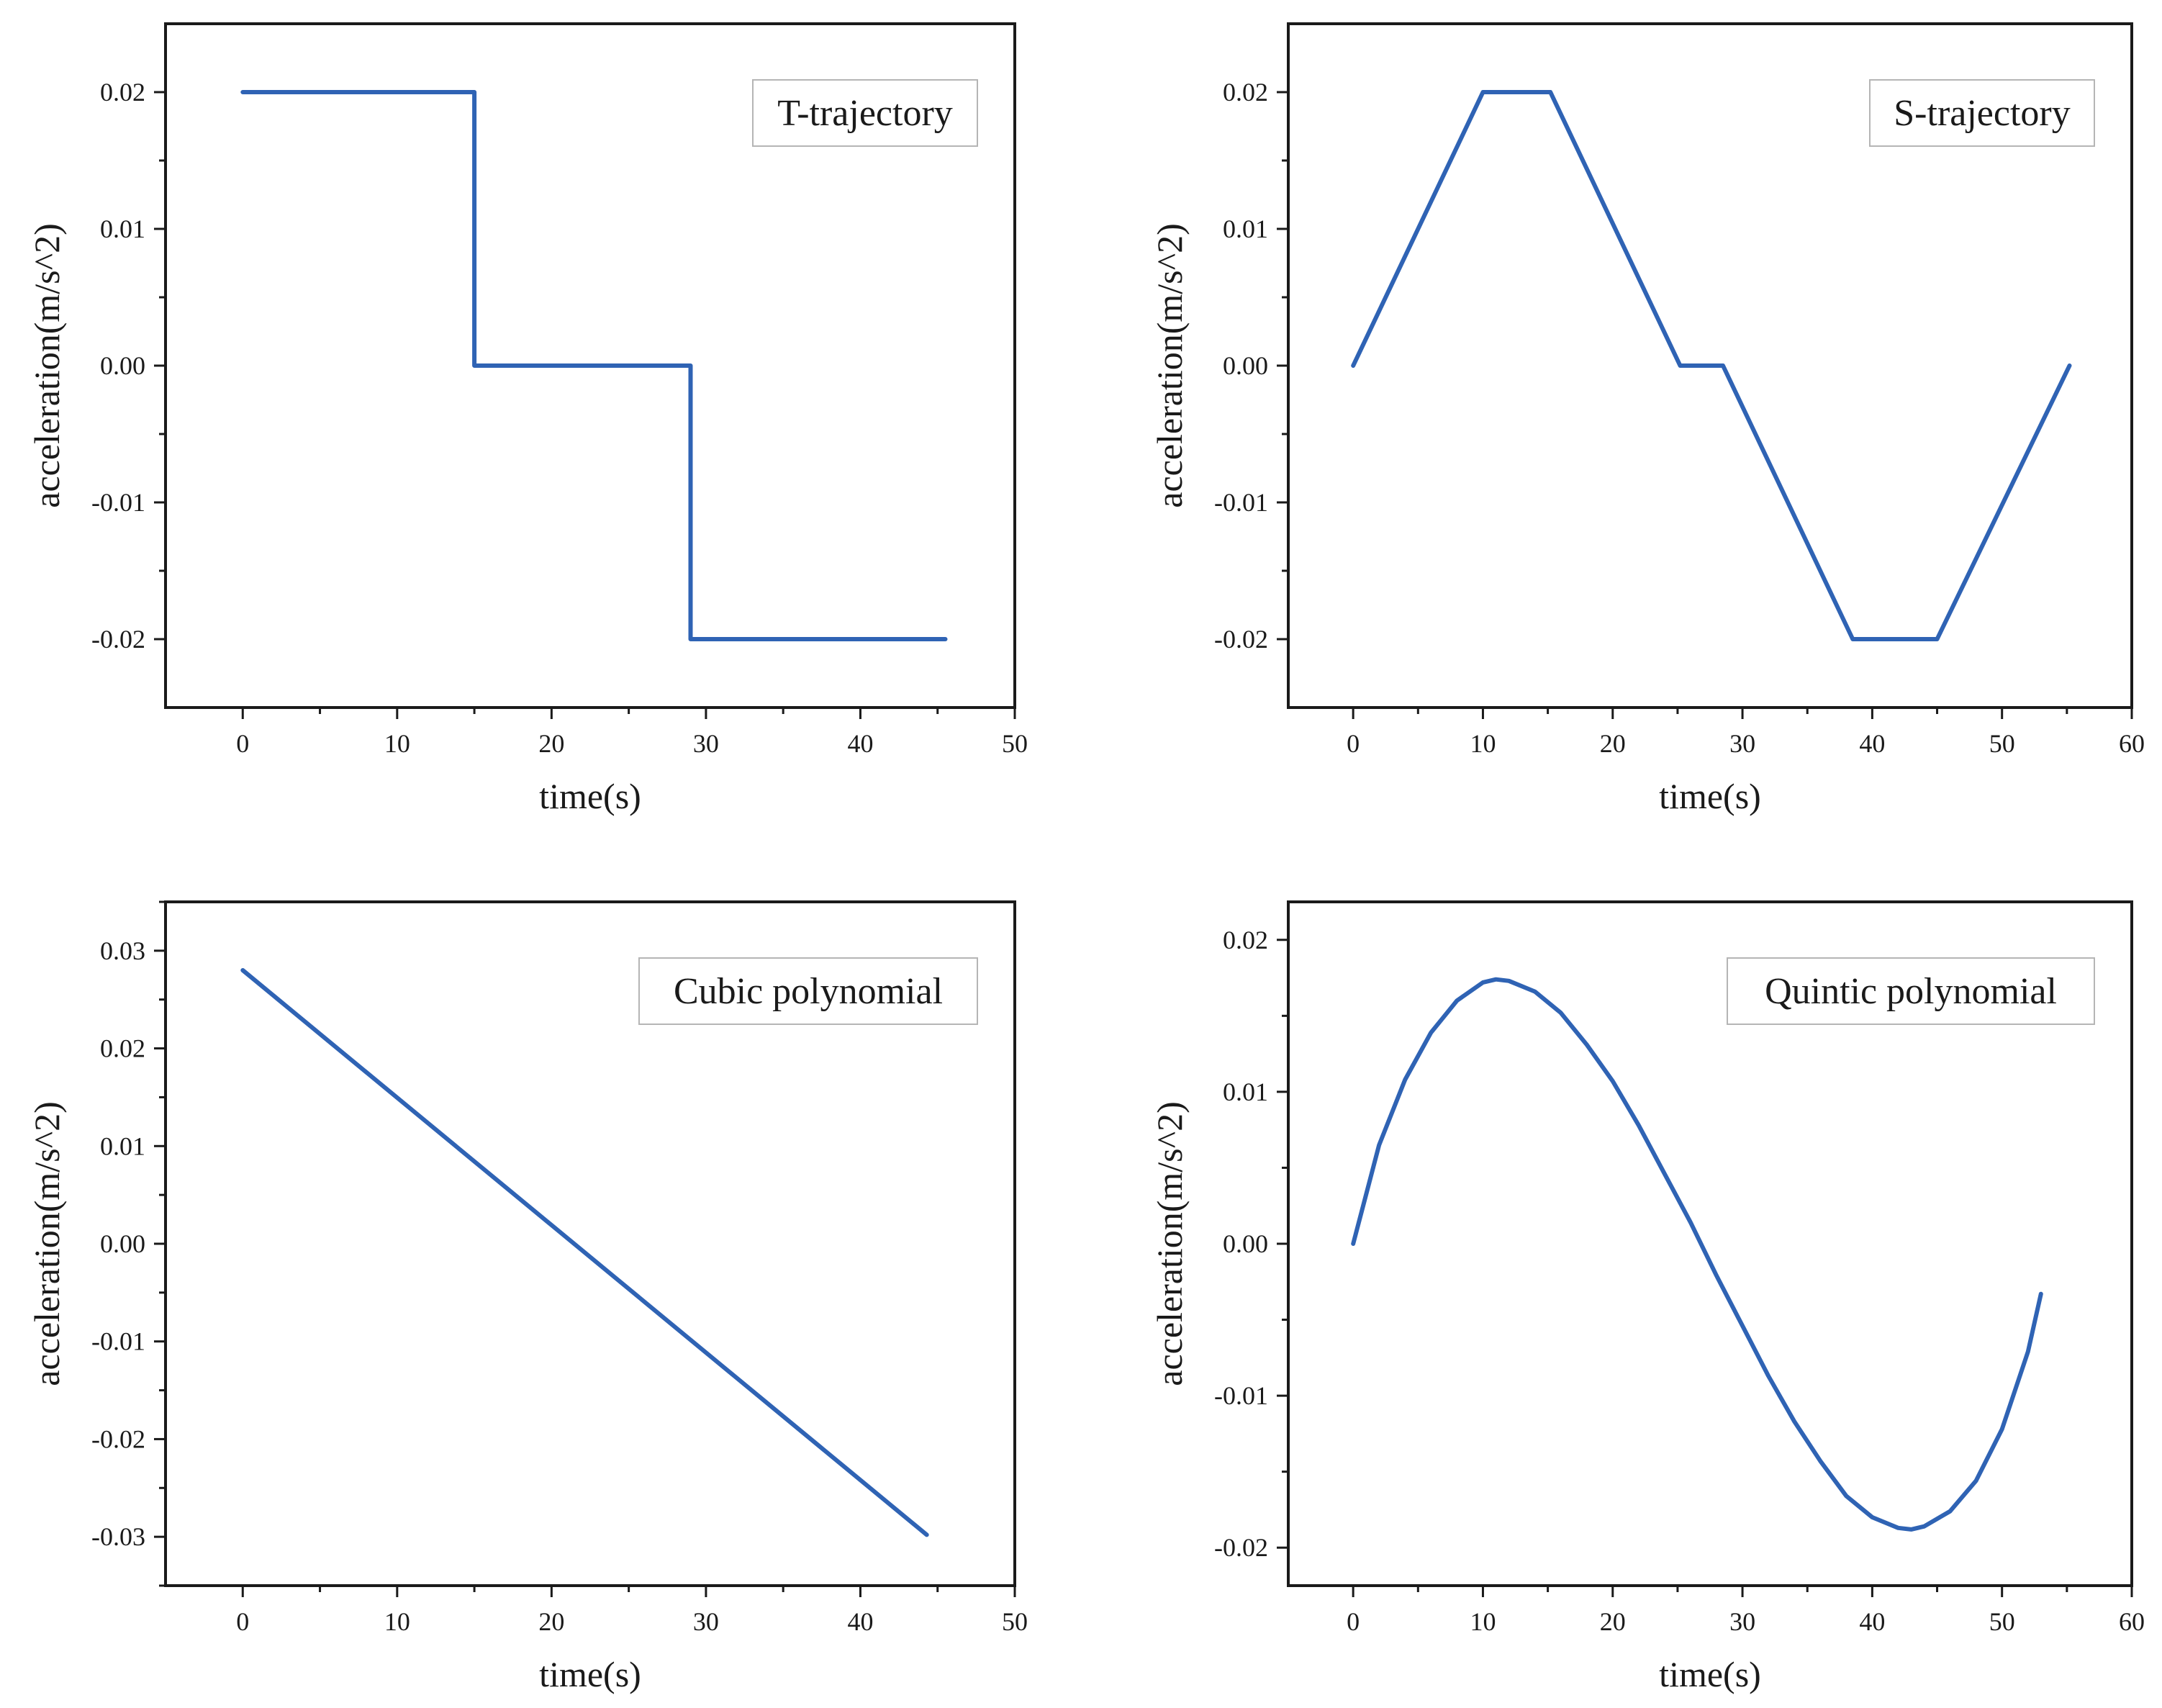 The width and height of the screenshot is (2162, 1708). I want to click on legend-label: S-trajectory, so click(1982, 113).